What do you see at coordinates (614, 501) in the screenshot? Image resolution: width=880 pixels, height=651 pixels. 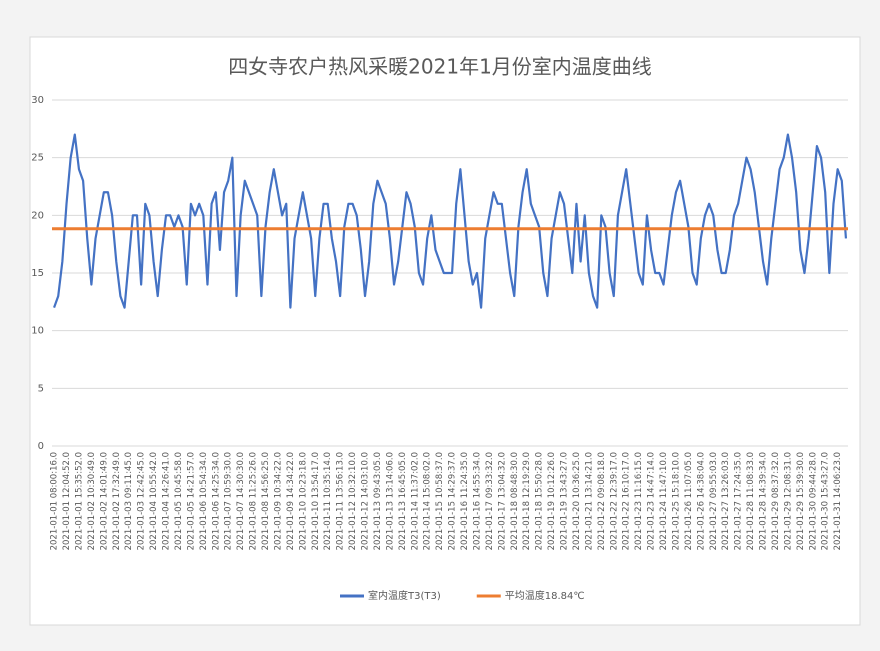 I see `x-tick-label: 2021-01-22 12:39:17.0` at bounding box center [614, 501].